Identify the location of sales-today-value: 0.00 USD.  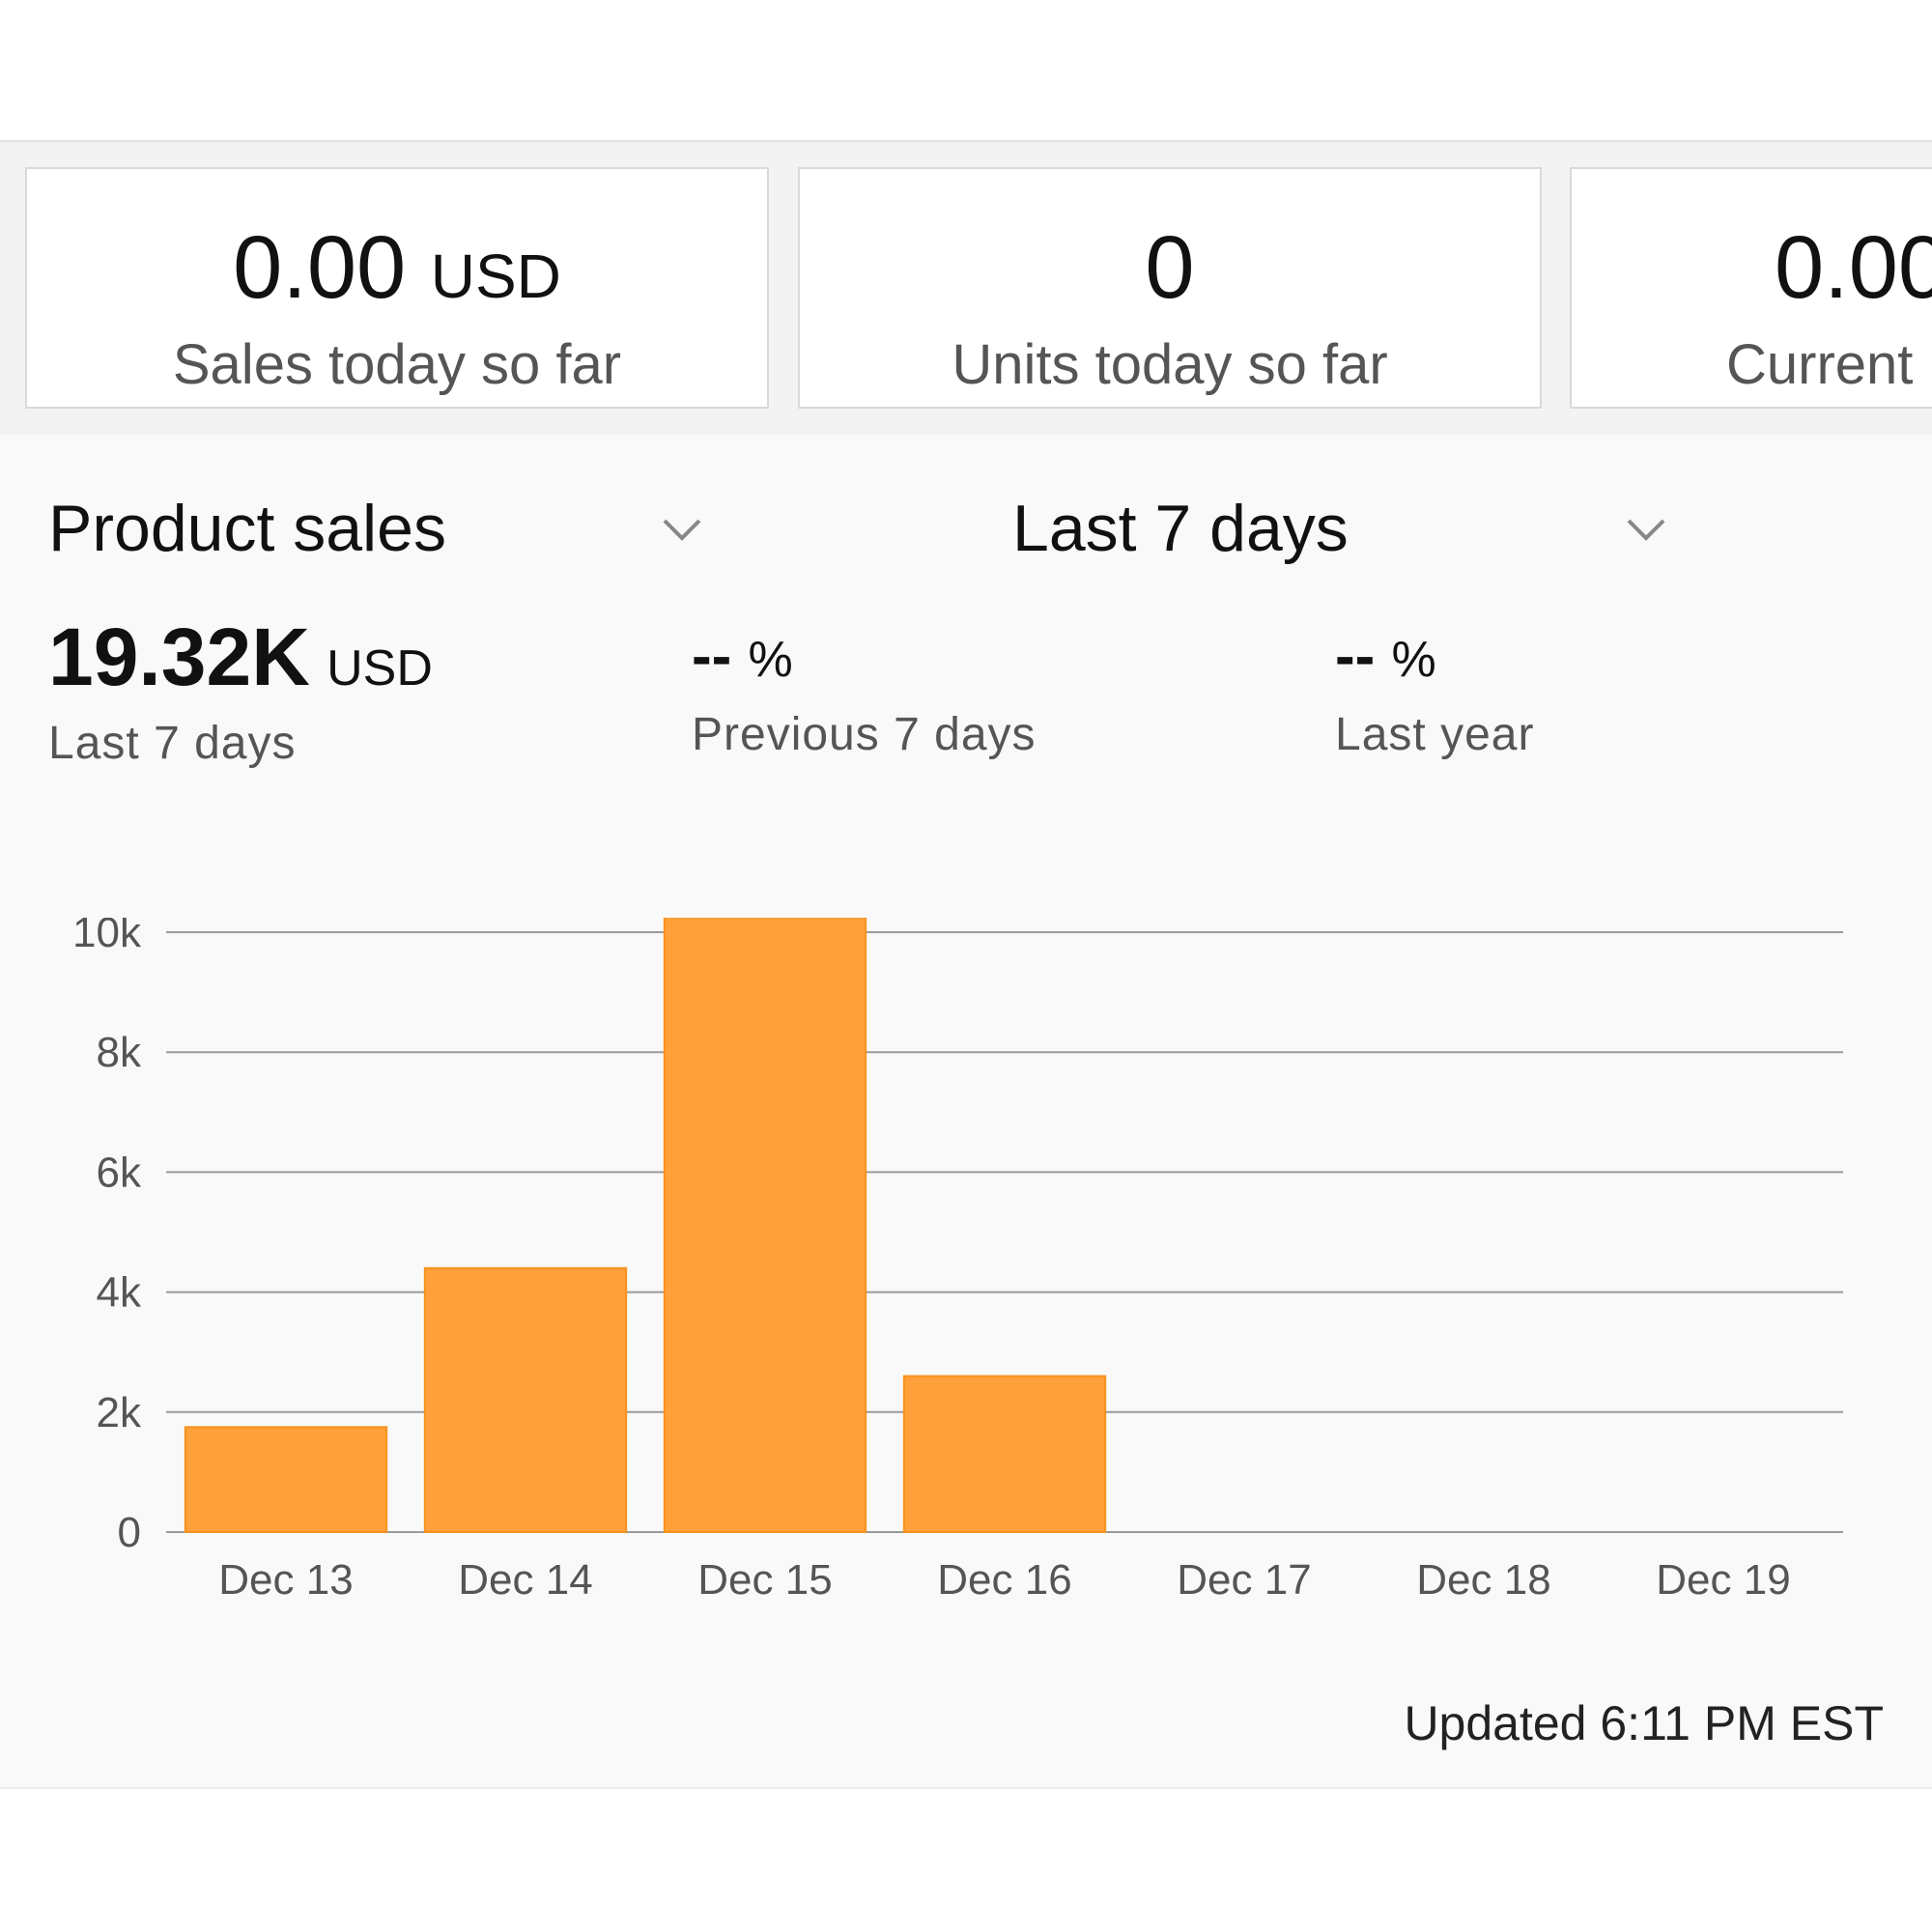
(397, 267).